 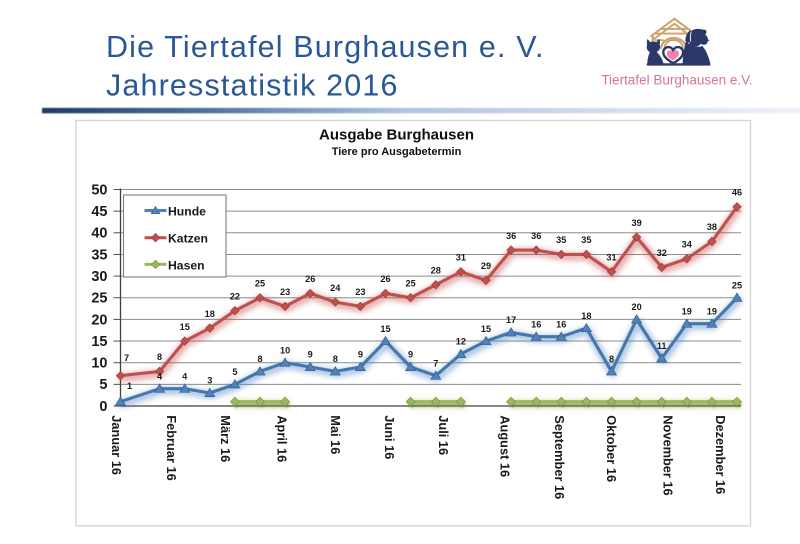 I want to click on svg-text: März 16, so click(x=225, y=438).